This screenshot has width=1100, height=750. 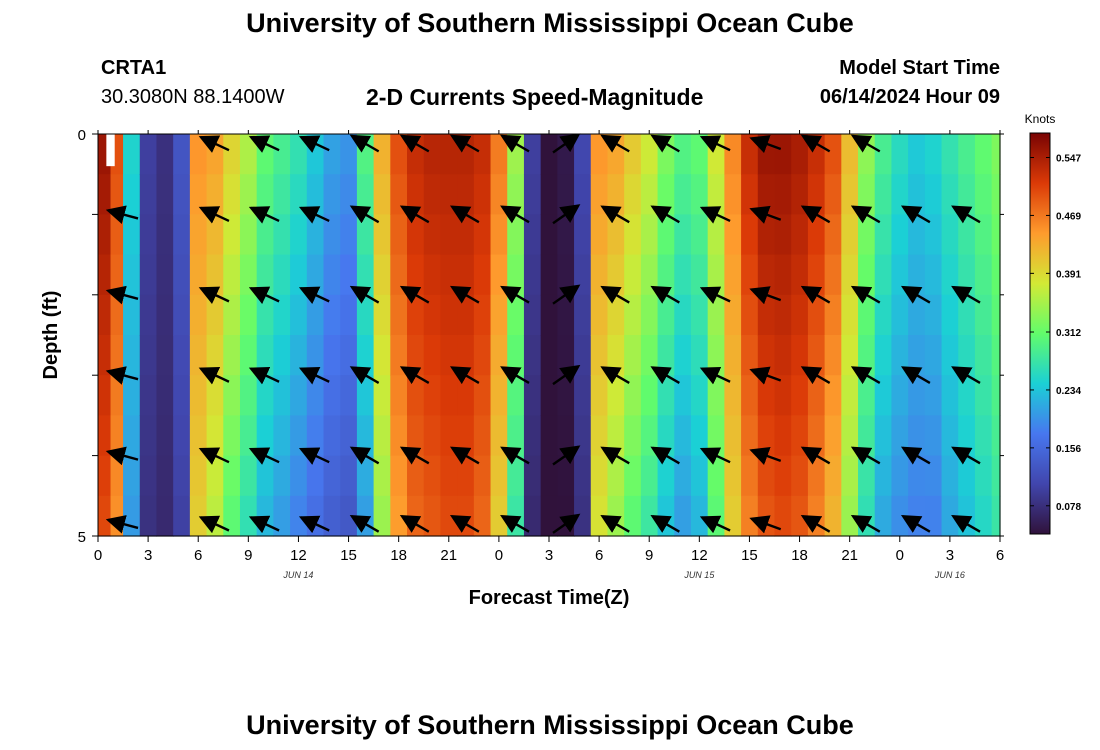 What do you see at coordinates (134, 68) in the screenshot?
I see `station-id: CRTA1` at bounding box center [134, 68].